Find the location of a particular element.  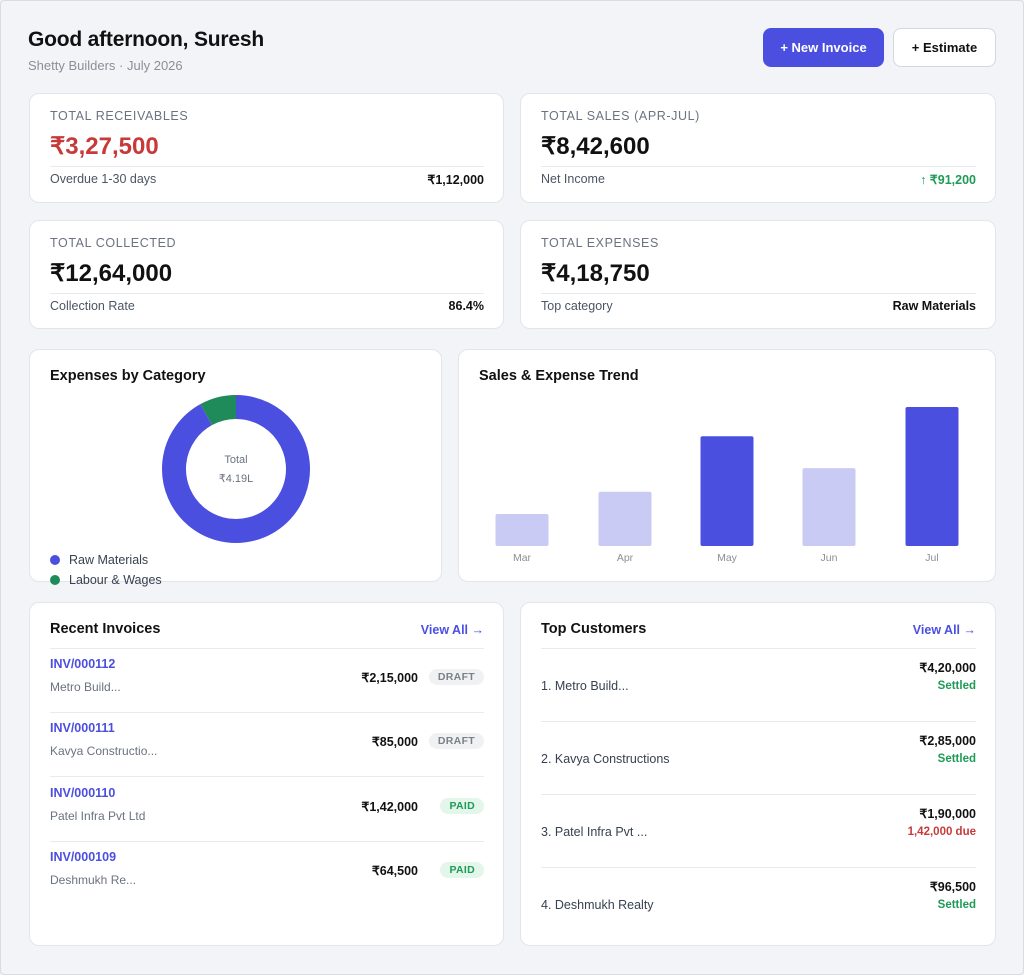

invoice-id-link: INV/000109 is located at coordinates (83, 857).